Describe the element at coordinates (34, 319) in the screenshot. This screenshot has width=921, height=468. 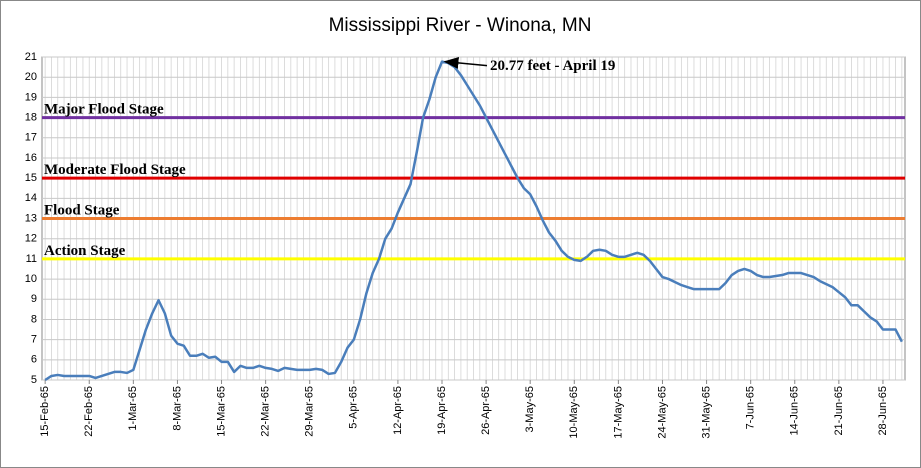
I see `y-tick-label: 8` at that location.